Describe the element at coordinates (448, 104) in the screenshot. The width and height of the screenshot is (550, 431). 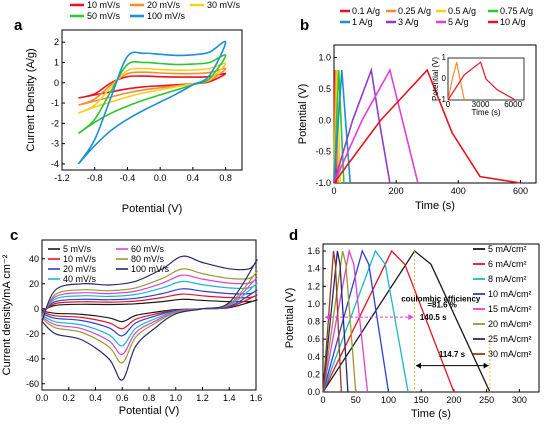
I see `inset-x-tick: 0` at that location.